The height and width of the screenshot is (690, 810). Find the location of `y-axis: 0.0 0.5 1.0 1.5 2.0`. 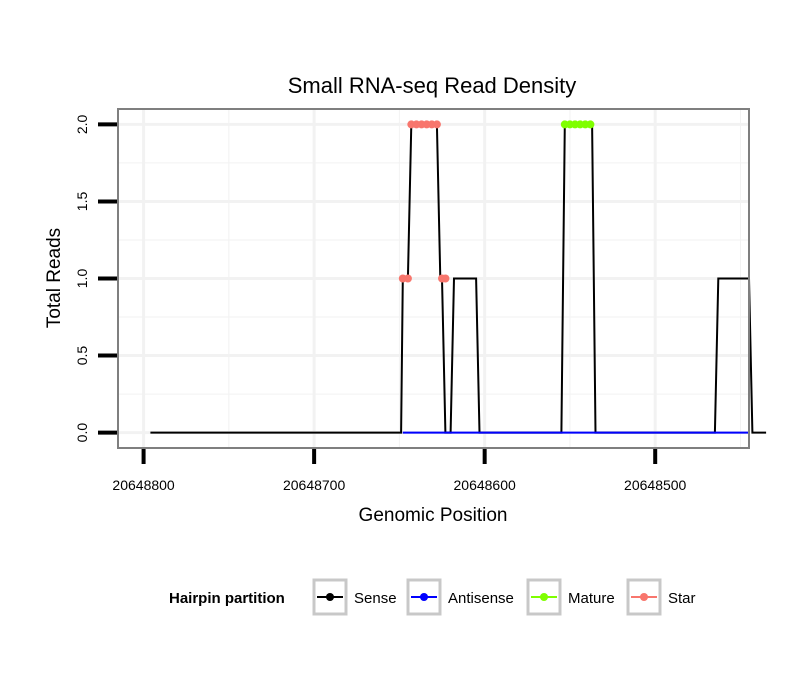

y-axis: 0.0 0.5 1.0 1.5 2.0 is located at coordinates (95, 278).